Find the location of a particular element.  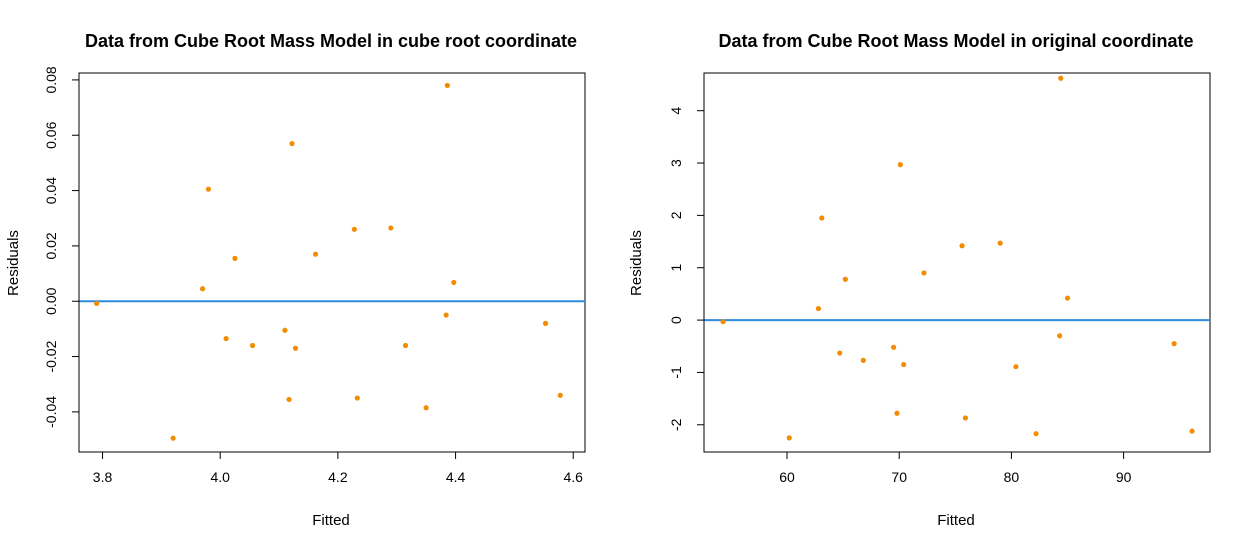

left-x-tick-label: 4.6 is located at coordinates (573, 477).